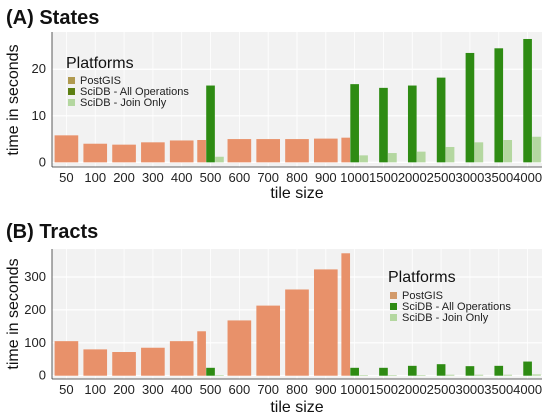 This screenshot has width=550, height=420. What do you see at coordinates (182, 177) in the screenshot?
I see `panel-a-x-tick-label: 400` at bounding box center [182, 177].